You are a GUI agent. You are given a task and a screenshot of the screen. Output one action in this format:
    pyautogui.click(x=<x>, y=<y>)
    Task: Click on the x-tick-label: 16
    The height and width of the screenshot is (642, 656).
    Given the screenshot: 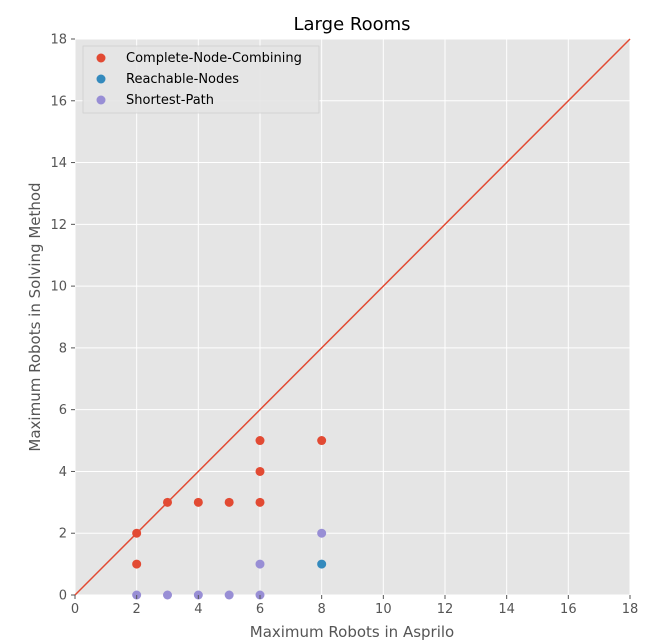 What is the action you would take?
    pyautogui.click(x=568, y=609)
    